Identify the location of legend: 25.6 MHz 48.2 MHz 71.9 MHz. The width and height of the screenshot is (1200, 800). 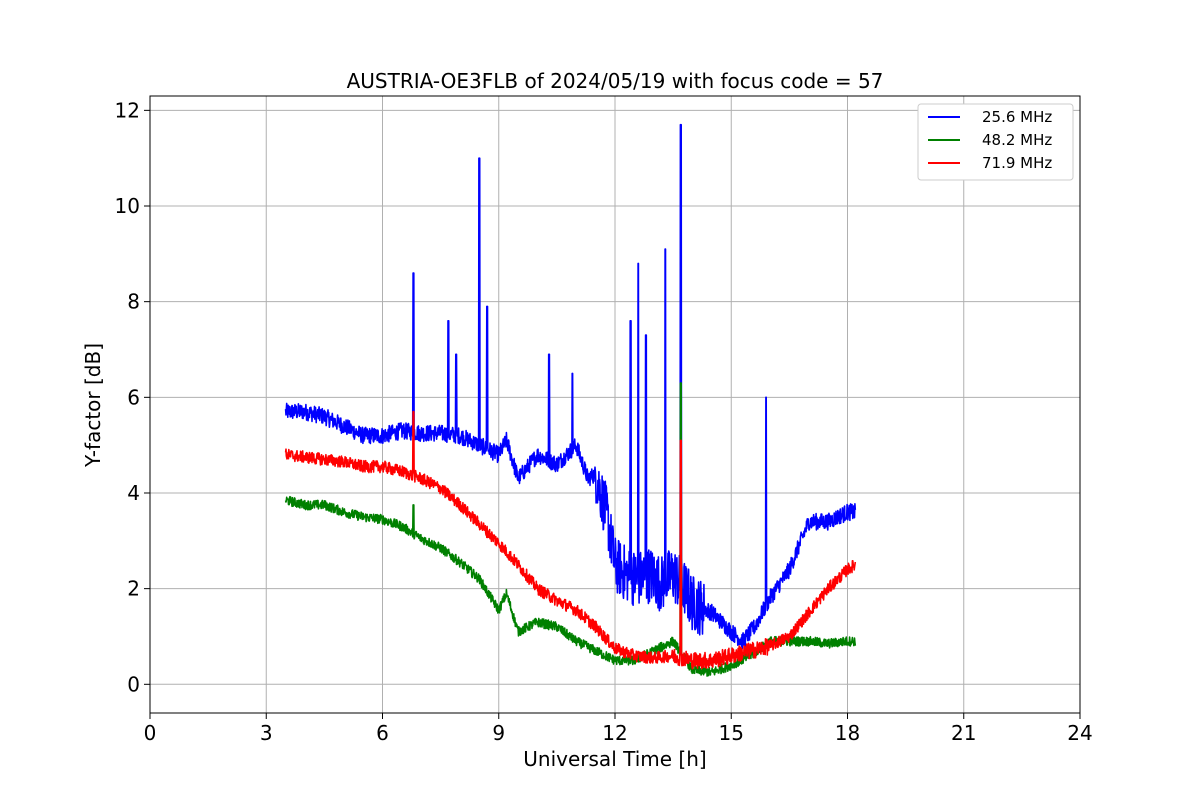
(995, 142).